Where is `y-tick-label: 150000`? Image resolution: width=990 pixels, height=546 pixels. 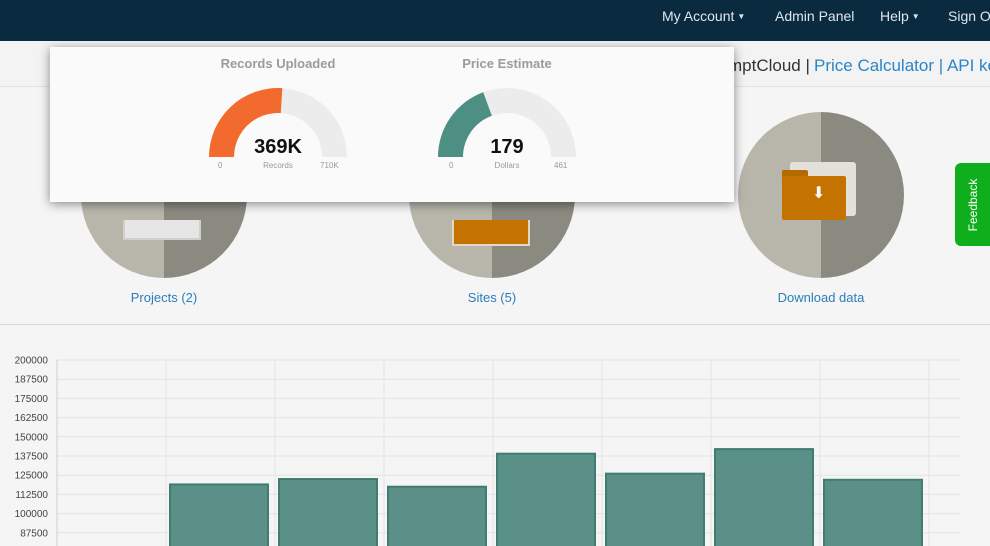
y-tick-label: 150000 is located at coordinates (32, 437).